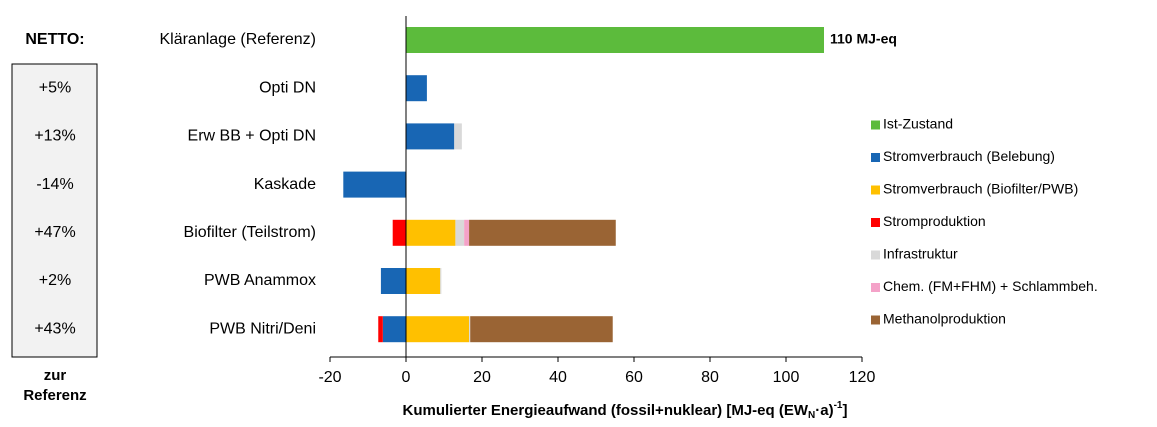  What do you see at coordinates (285, 184) in the screenshot?
I see `category-label: Kaskade` at bounding box center [285, 184].